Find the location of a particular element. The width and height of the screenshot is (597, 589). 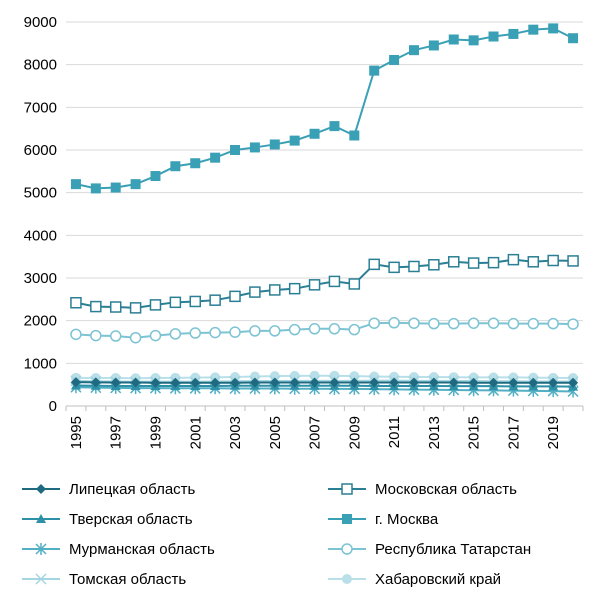

legend-item: Тверская область is located at coordinates (107, 519).